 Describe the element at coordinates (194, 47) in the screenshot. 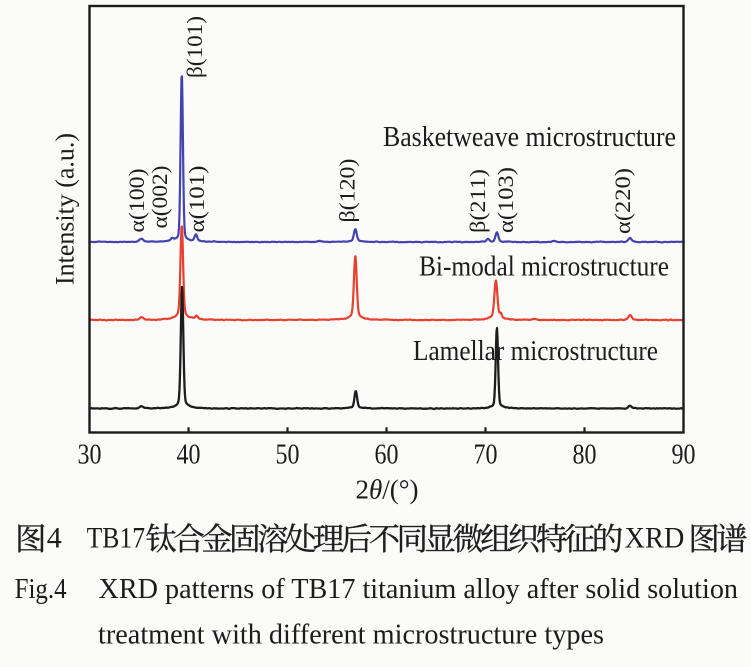

I see `svg-text: β(101)` at that location.